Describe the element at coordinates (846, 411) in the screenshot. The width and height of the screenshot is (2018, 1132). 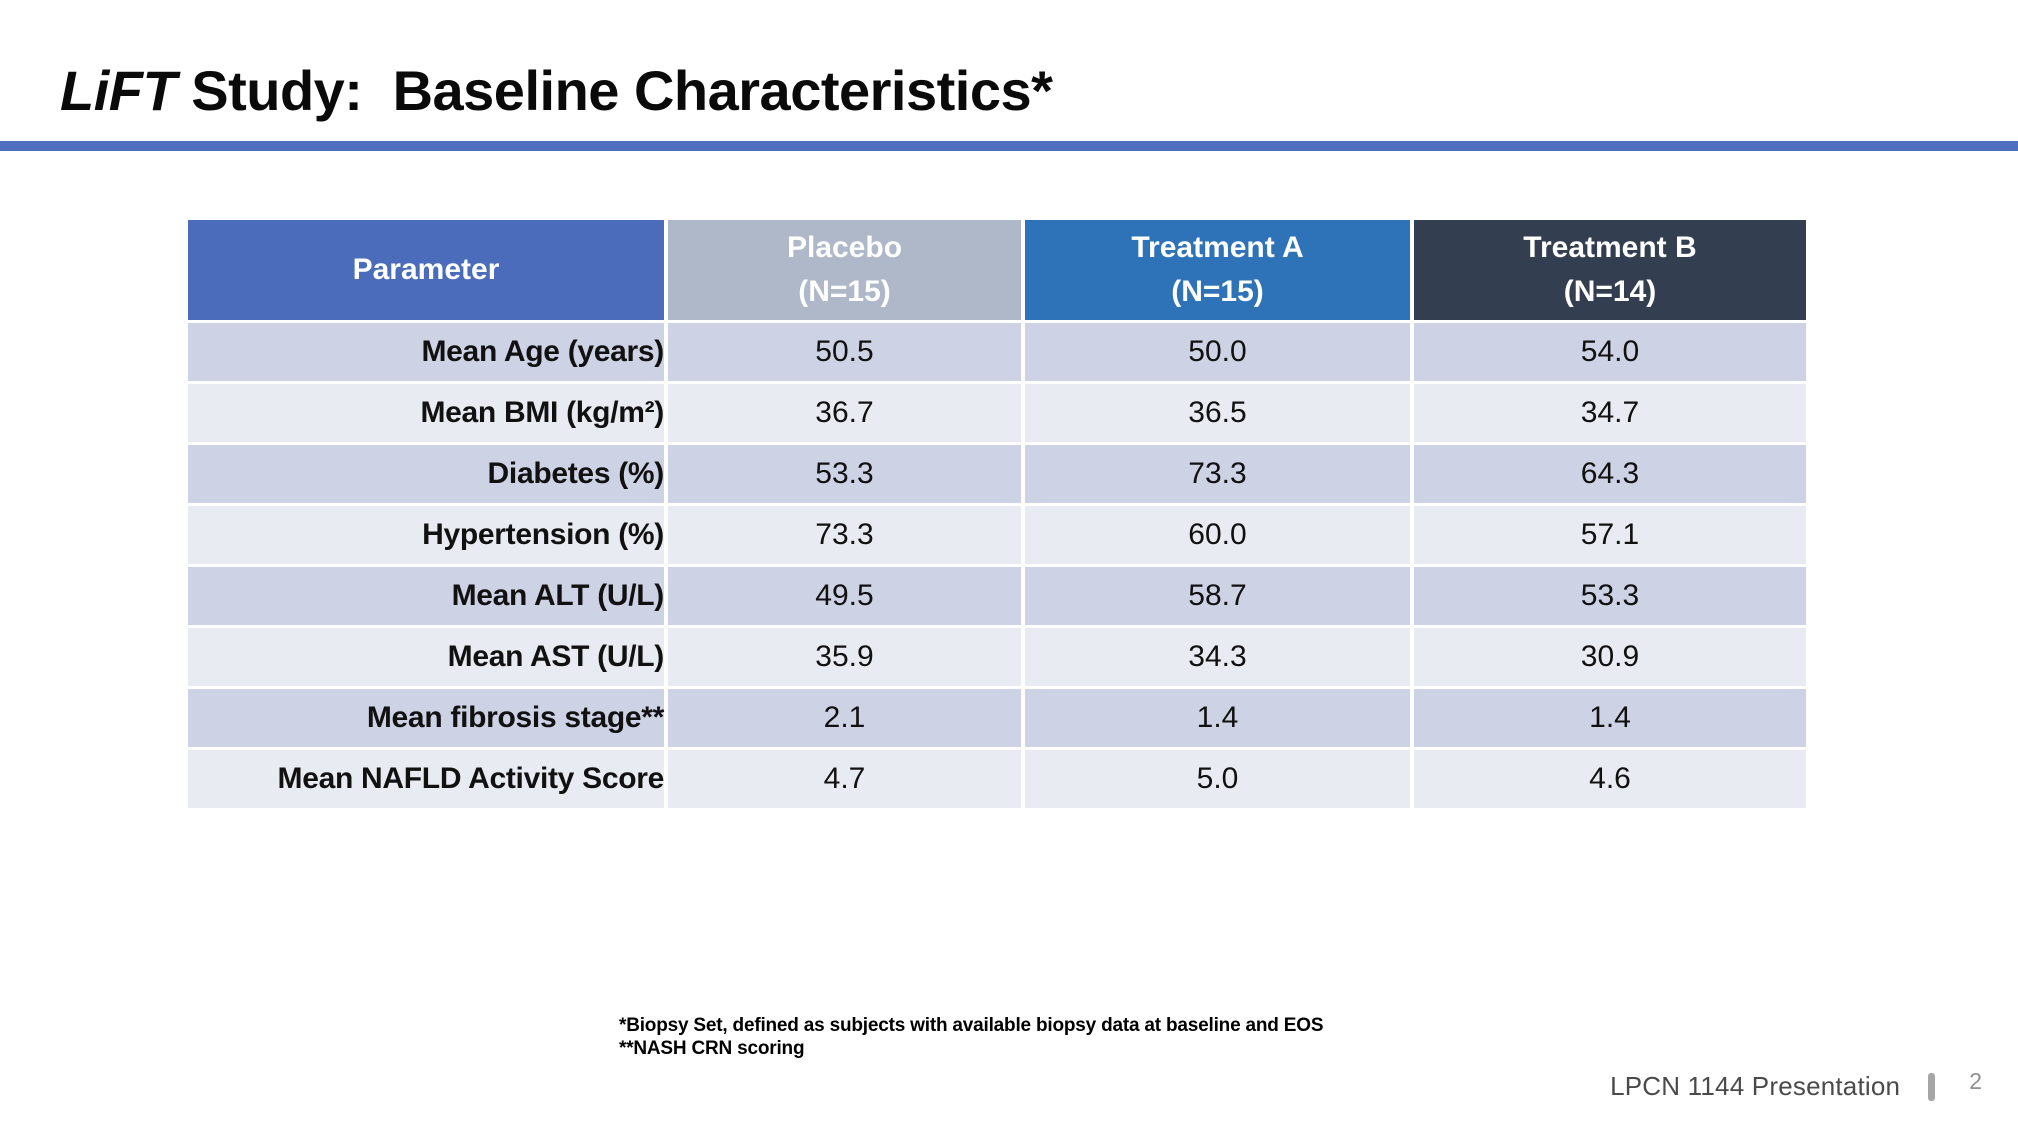
I see `value-cell: 36.7` at that location.